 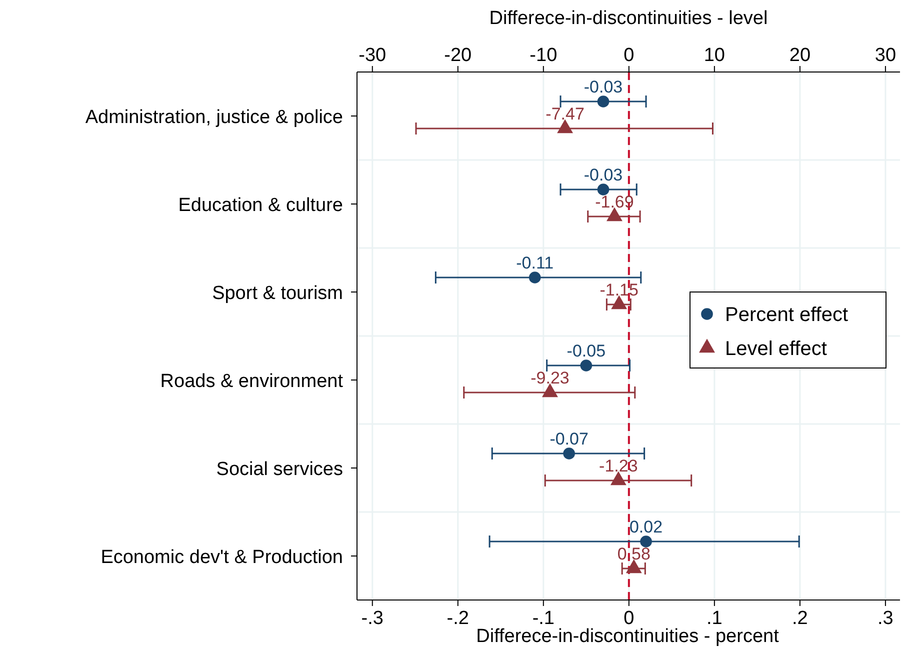 What do you see at coordinates (633, 554) in the screenshot?
I see `data-label: 0.58` at bounding box center [633, 554].